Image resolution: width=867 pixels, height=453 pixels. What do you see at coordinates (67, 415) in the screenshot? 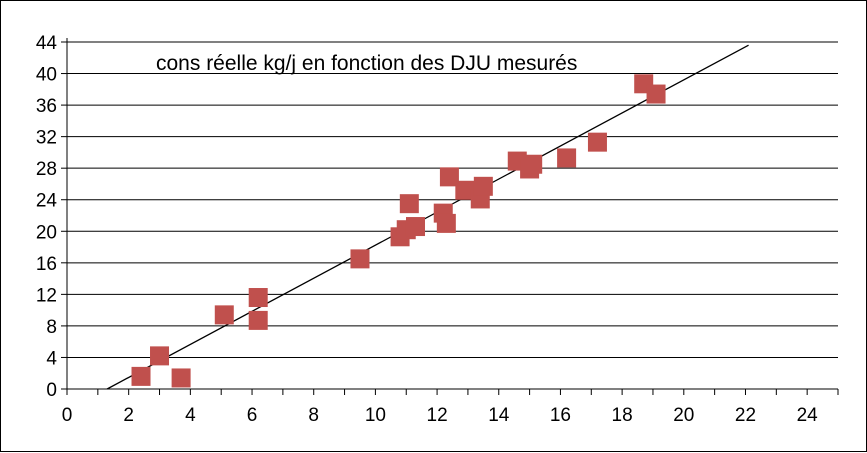
I see `x-tick-label-0: 0` at bounding box center [67, 415].